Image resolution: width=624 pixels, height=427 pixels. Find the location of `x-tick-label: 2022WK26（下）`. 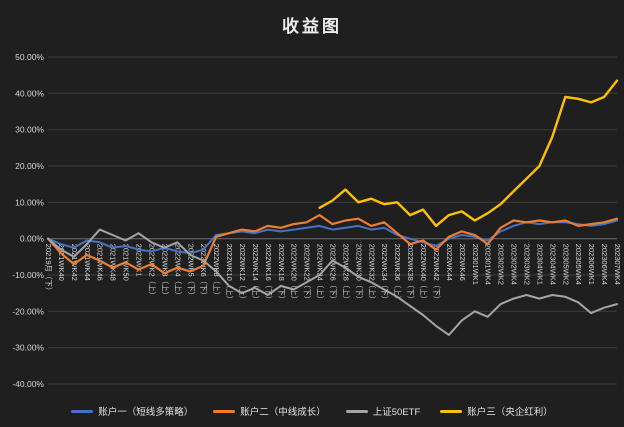

x-tick-label: 2022WK26（下） is located at coordinates (333, 274).